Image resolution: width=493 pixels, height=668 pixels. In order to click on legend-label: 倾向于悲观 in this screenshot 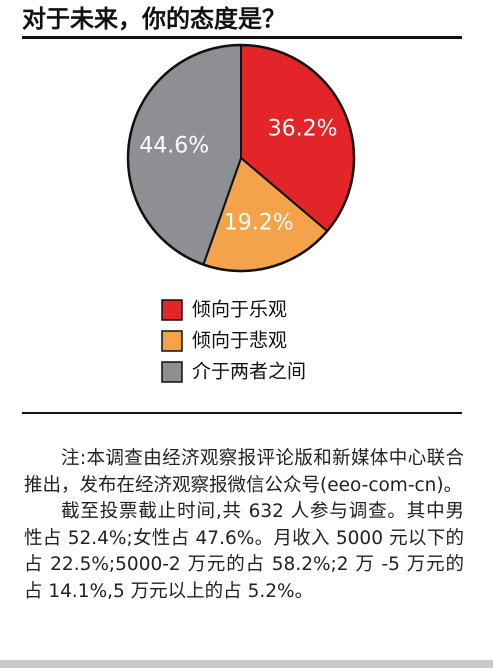, I will do `click(239, 341)`.